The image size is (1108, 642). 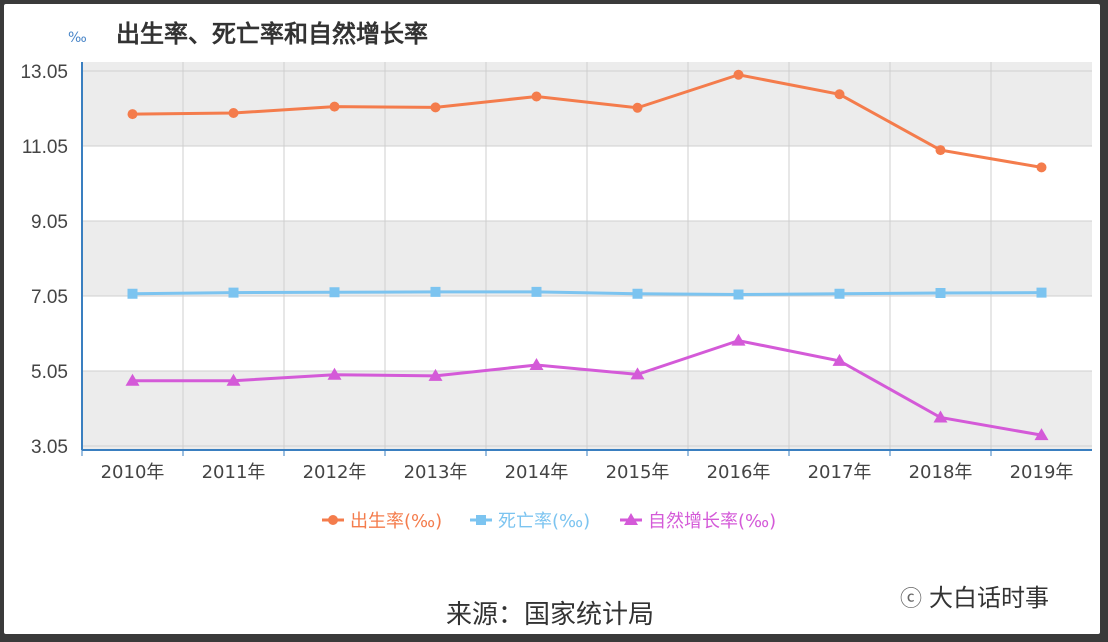 I want to click on x-tick-label: 2013年, so click(x=436, y=472).